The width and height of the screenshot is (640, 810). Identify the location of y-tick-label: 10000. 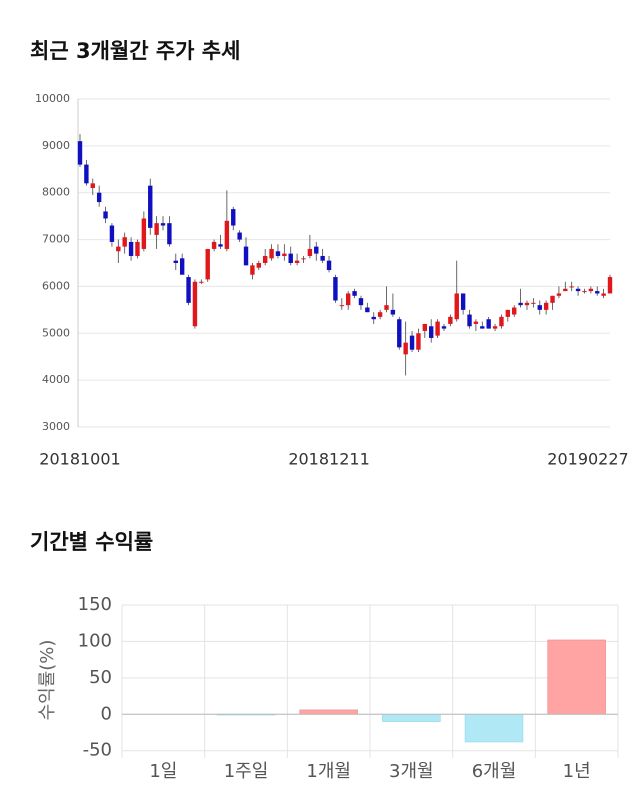
(52, 98).